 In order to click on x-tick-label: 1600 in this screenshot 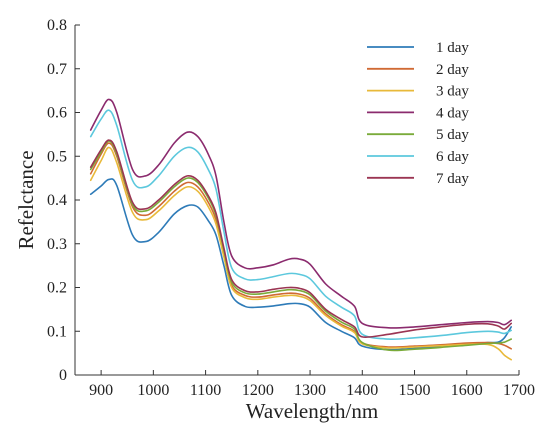, I will do `click(467, 390)`.